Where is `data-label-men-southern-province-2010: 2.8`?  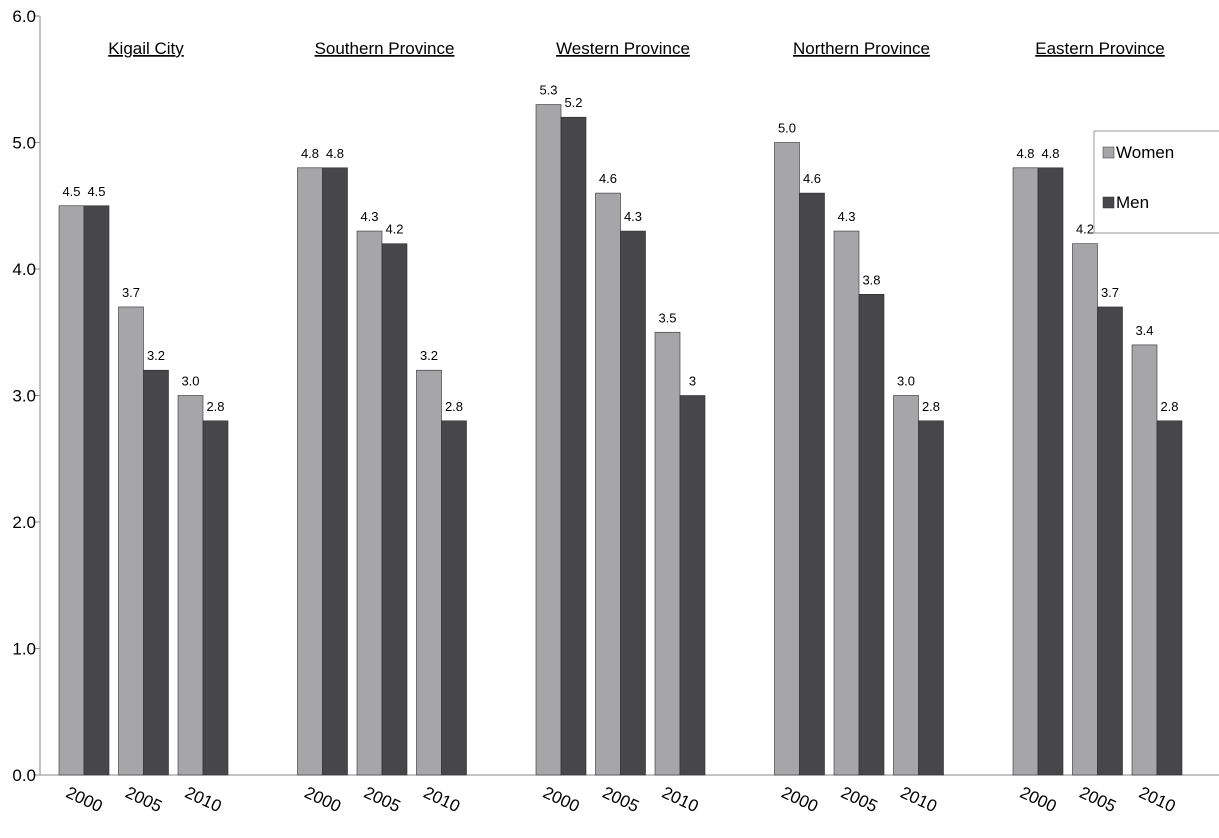 data-label-men-southern-province-2010: 2.8 is located at coordinates (454, 406).